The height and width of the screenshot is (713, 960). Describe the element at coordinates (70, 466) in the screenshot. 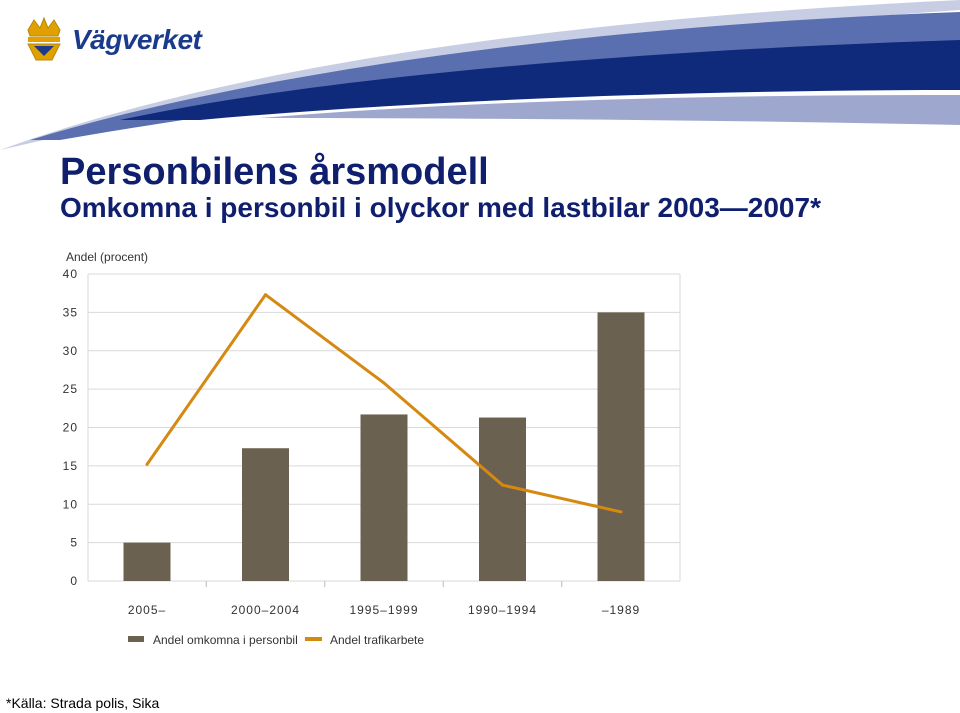

I see `y-tick-label: 15` at that location.